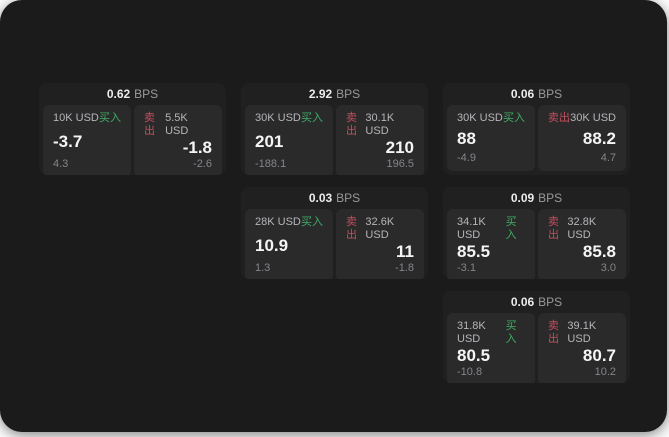  What do you see at coordinates (202, 164) in the screenshot?
I see `sell-delta: -2.6` at bounding box center [202, 164].